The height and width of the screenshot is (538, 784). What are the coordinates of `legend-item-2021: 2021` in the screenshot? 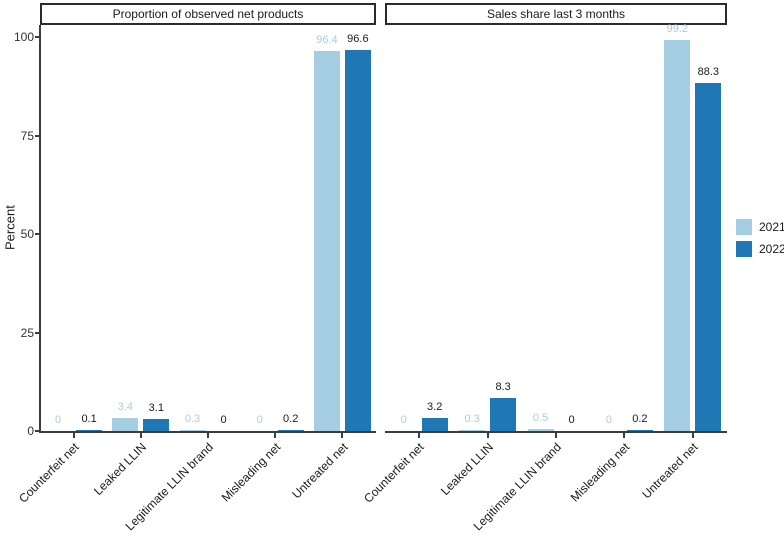 It's located at (760, 227).